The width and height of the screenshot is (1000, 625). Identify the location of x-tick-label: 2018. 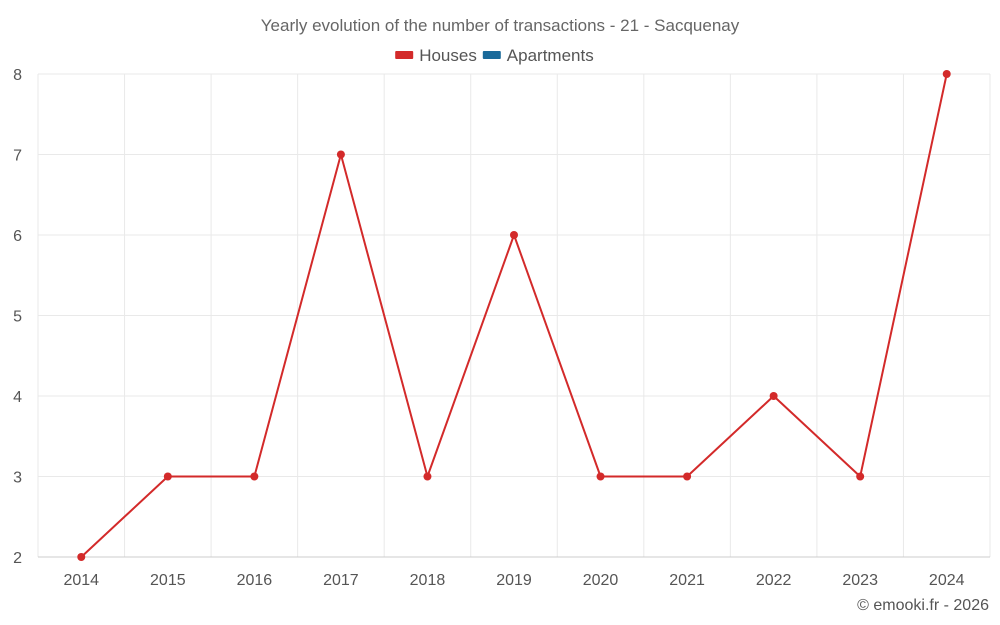
(428, 580).